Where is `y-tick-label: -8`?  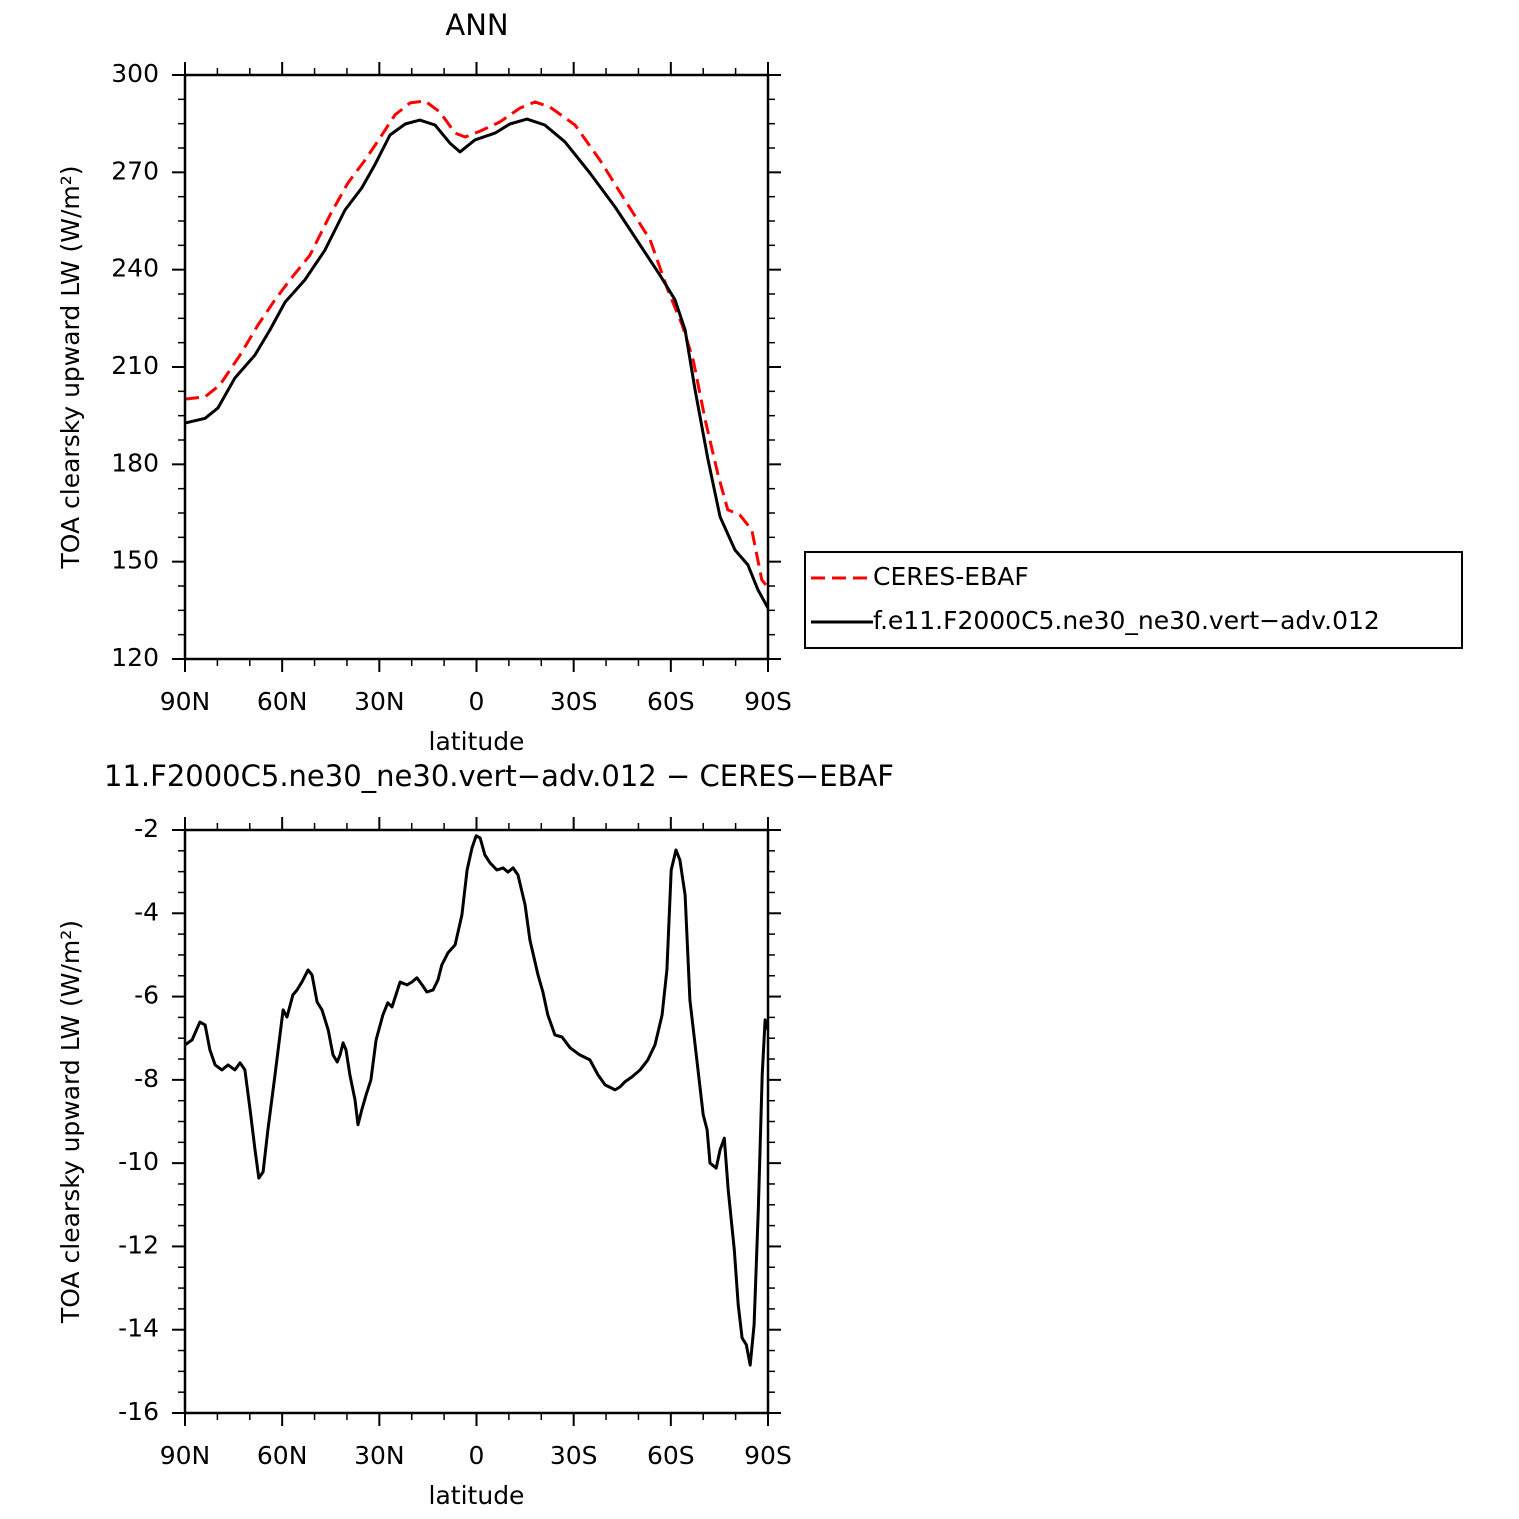
y-tick-label: -8 is located at coordinates (146, 1078).